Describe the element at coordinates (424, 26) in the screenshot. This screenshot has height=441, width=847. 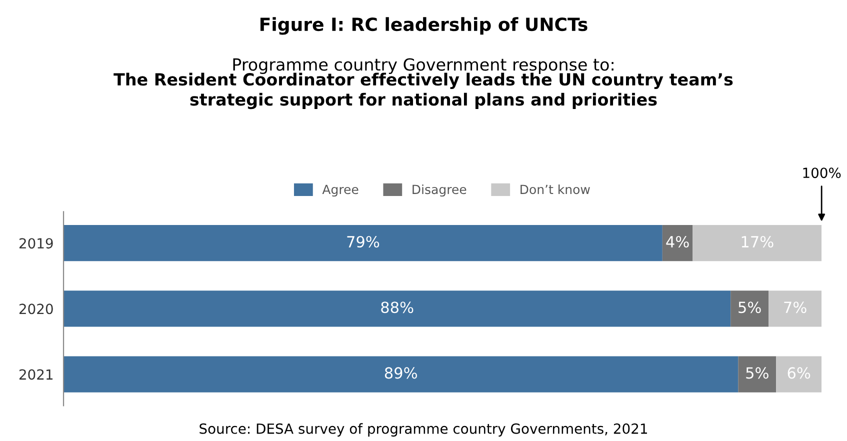
I see `chart-title: Figure I: RC leadership of UNCTs` at that location.